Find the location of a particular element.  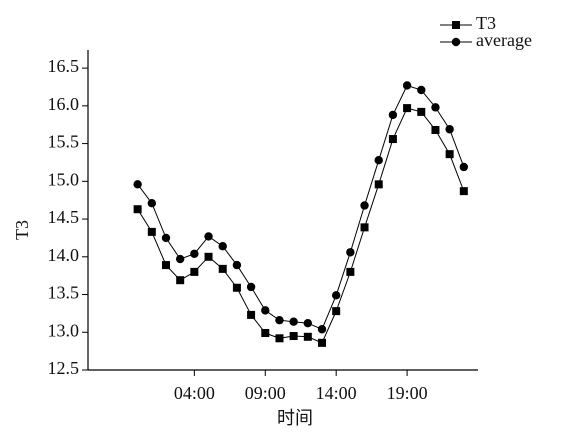

legend-label: T3 is located at coordinates (486, 23).